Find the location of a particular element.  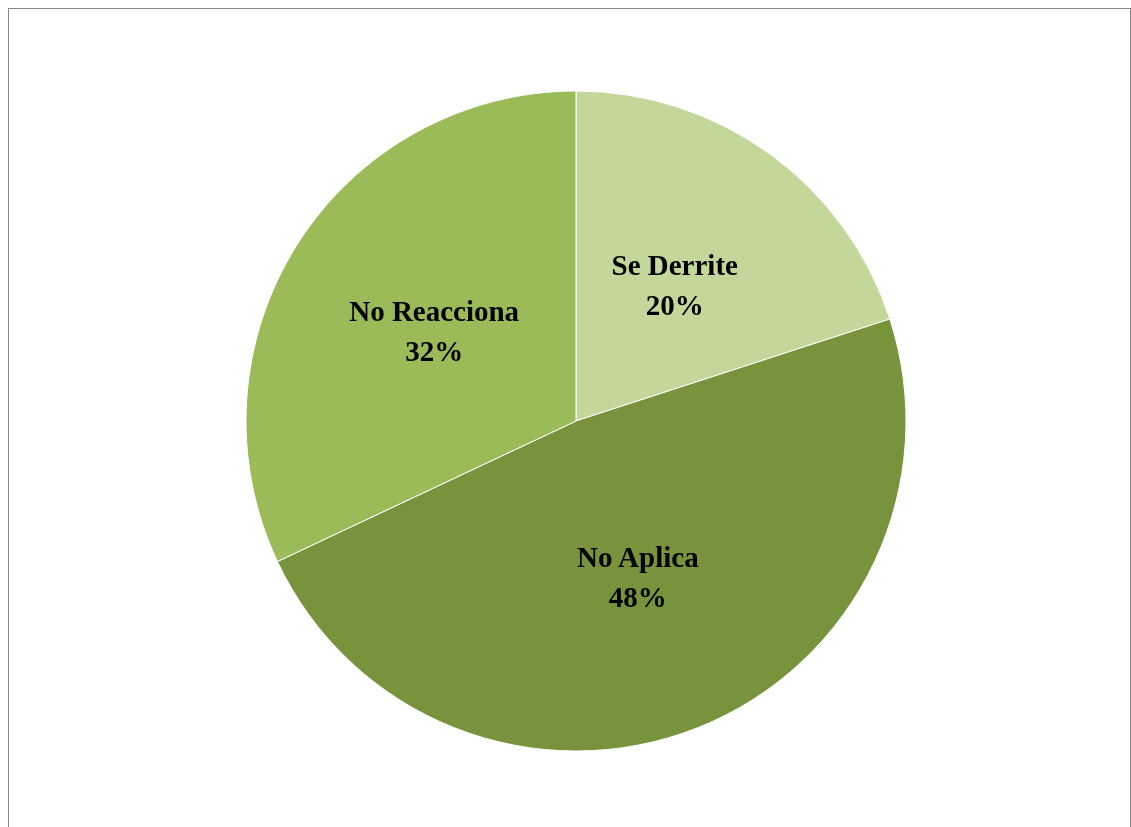

slice-label: Se Derrite is located at coordinates (675, 265).